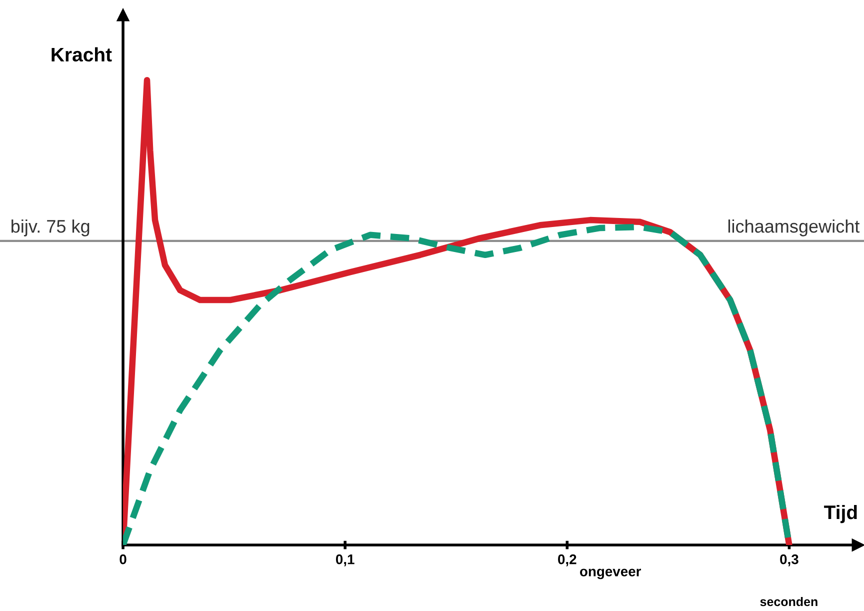 This screenshot has width=864, height=611. I want to click on x-tick-label: 0,2, so click(567, 560).